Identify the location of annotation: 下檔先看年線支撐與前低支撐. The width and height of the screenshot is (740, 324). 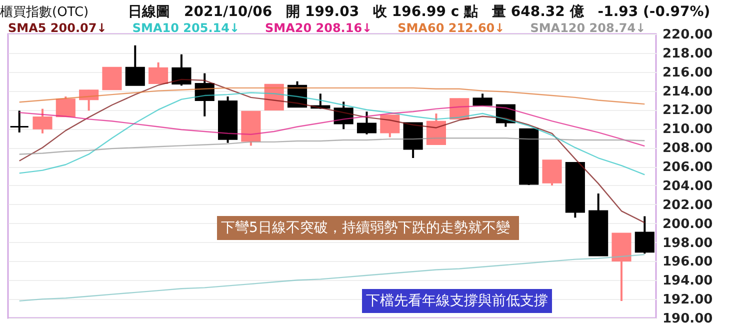
(457, 301).